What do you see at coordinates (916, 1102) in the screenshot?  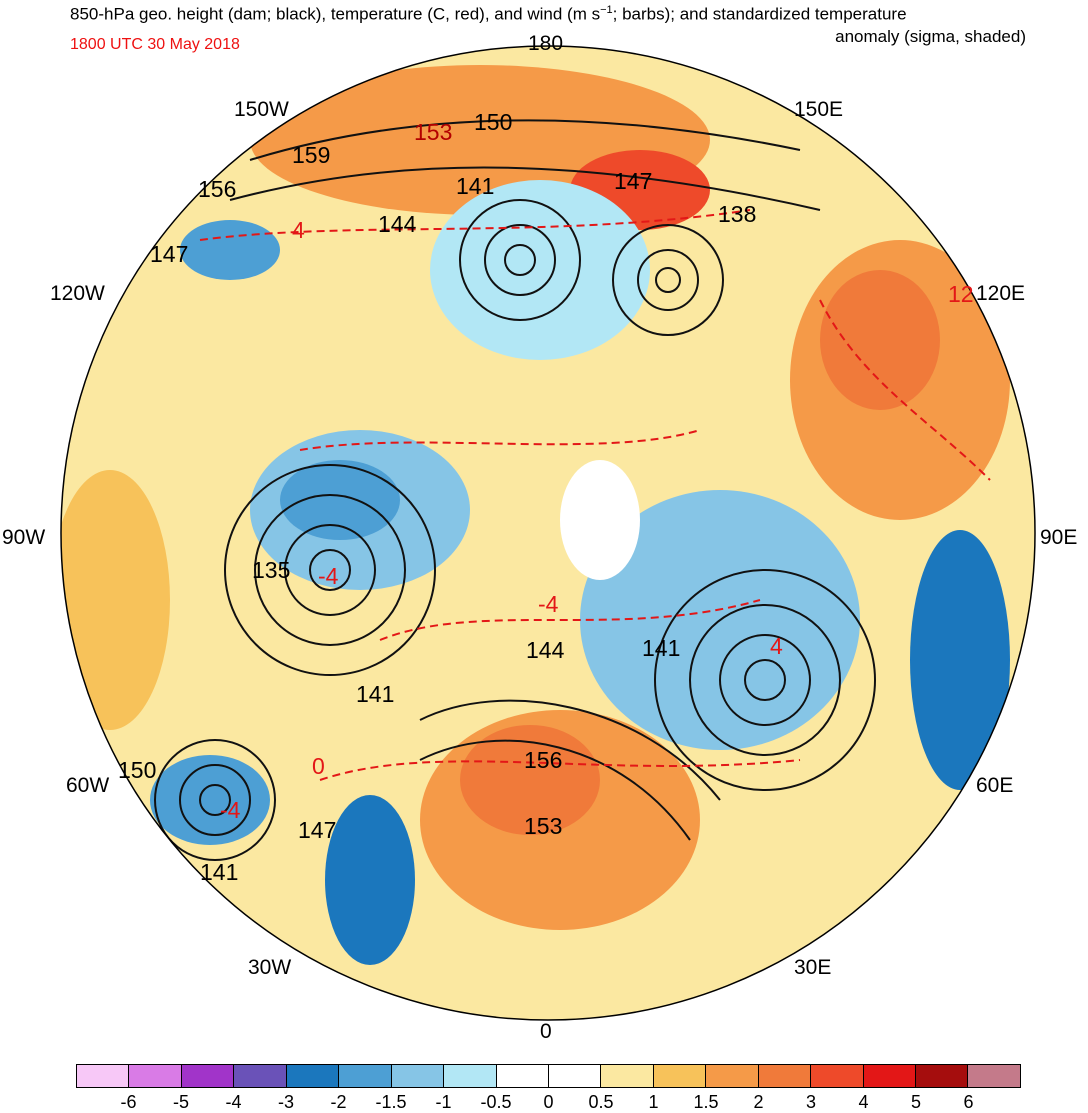 I see `colorbar-tick-label: 5` at bounding box center [916, 1102].